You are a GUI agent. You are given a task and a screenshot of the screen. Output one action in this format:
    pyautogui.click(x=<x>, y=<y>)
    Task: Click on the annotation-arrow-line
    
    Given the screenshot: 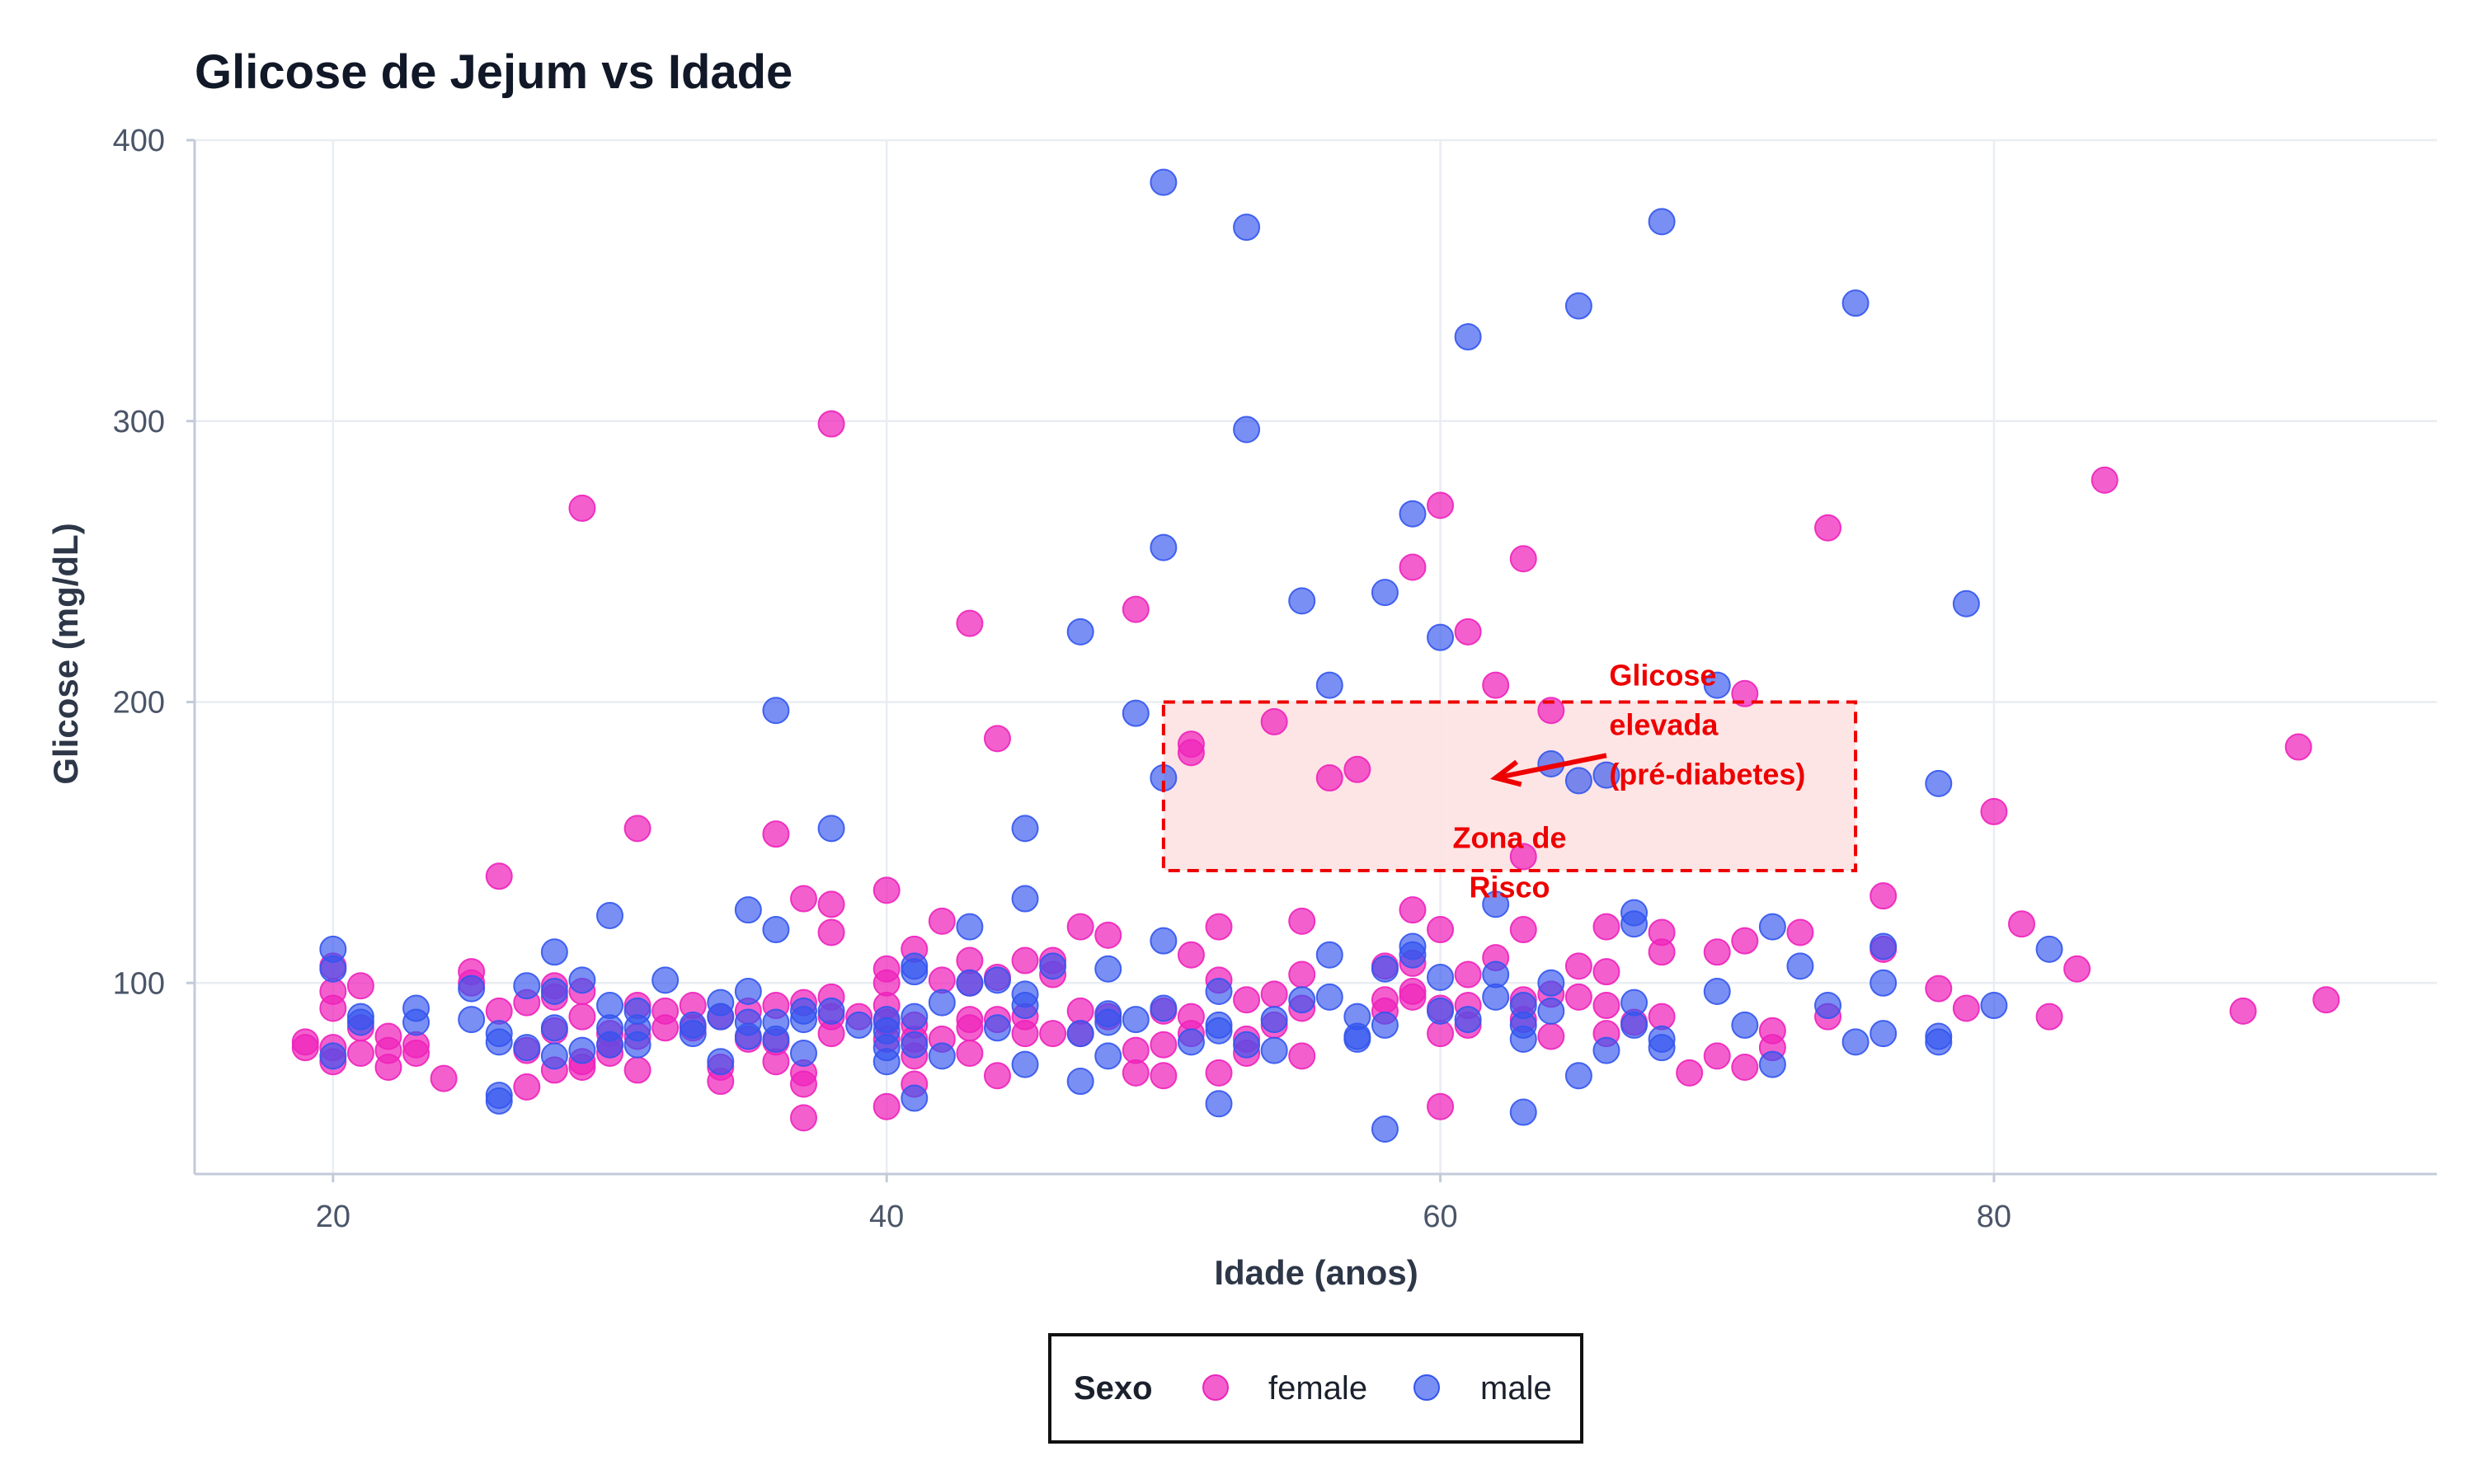 What is the action you would take?
    pyautogui.click(x=1551, y=767)
    